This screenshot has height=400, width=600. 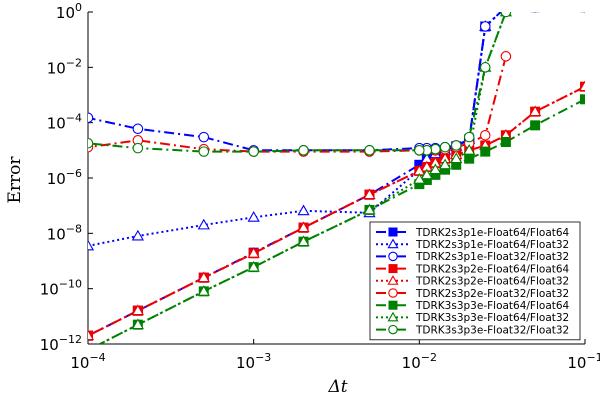 I want to click on y-tick-label: 10⁻⁸, so click(x=64, y=232).